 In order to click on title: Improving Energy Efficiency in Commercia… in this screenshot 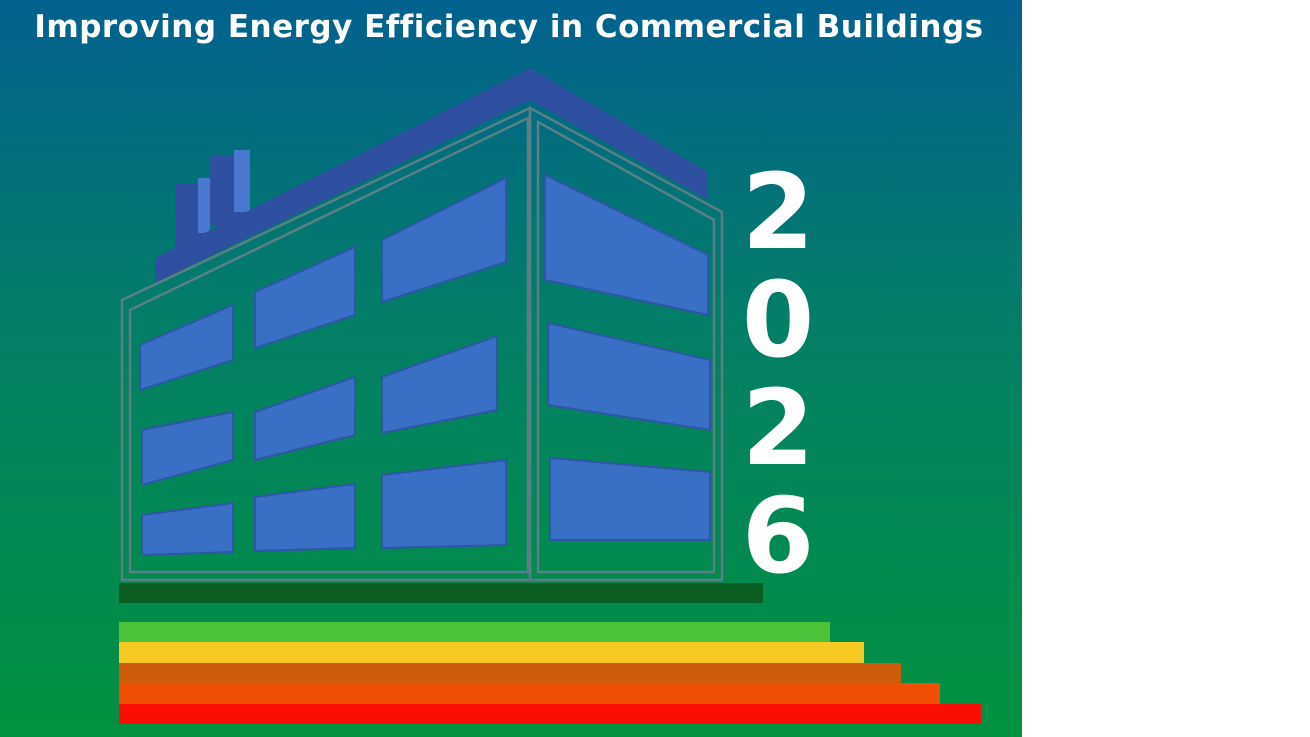, I will do `click(508, 27)`.